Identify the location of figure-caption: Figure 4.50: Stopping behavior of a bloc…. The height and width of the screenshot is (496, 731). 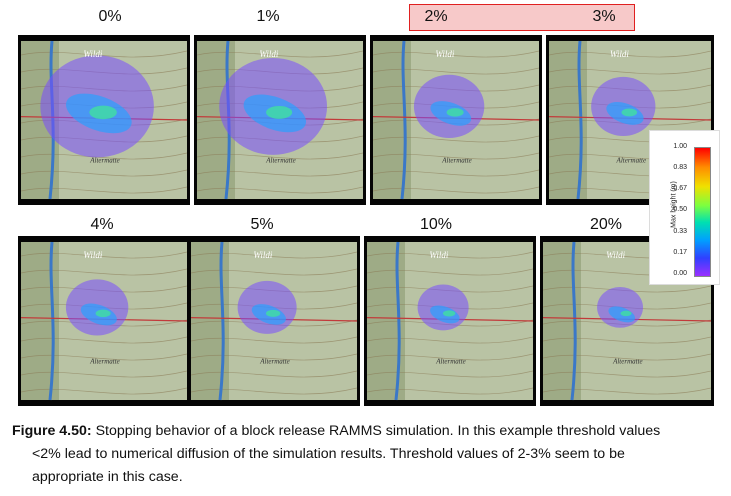
(368, 454).